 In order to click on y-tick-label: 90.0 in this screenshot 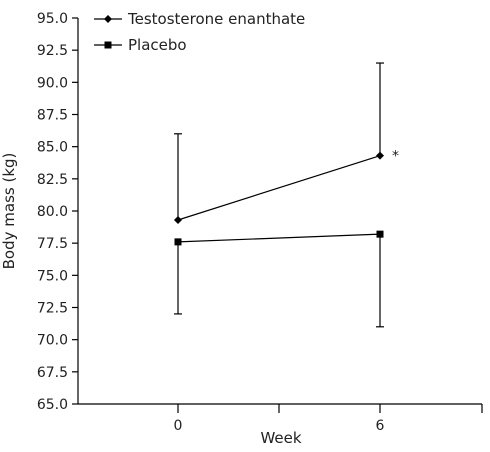, I will do `click(52, 83)`.